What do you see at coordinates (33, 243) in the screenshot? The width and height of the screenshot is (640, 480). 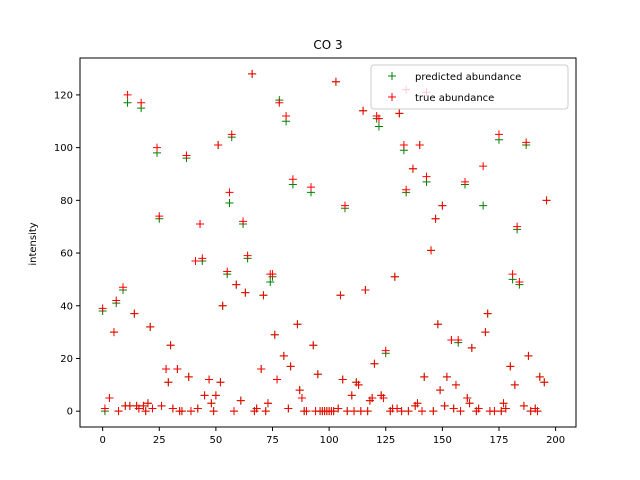 I see `y-axis-title: intensity` at bounding box center [33, 243].